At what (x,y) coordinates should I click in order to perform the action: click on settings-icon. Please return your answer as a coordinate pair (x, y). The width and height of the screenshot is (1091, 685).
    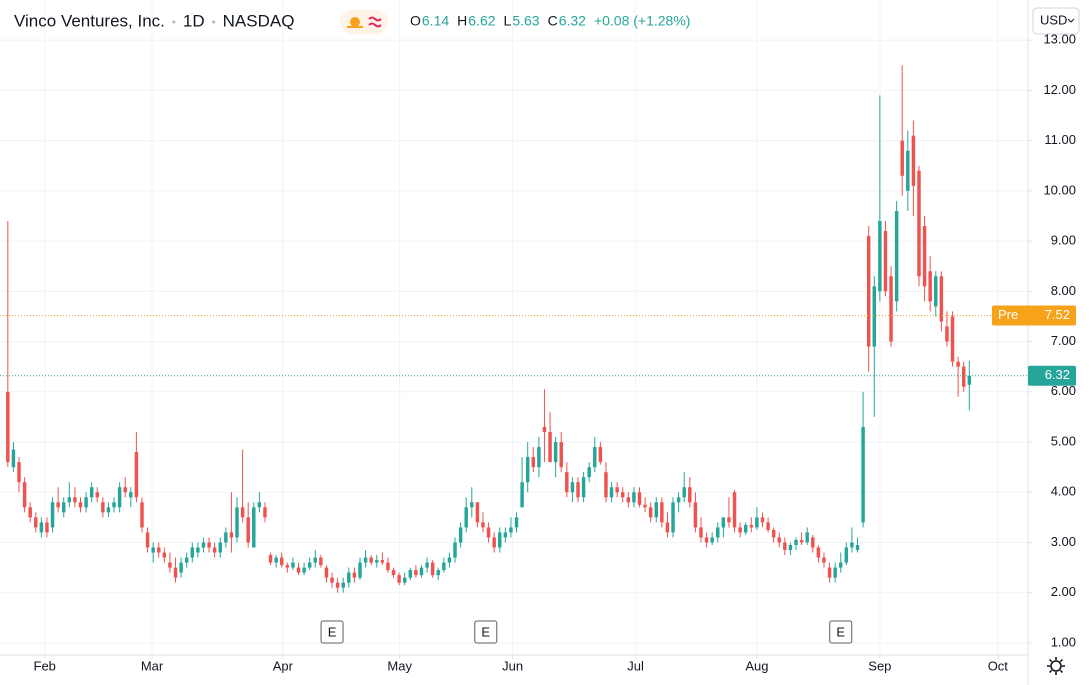
    Looking at the image, I should click on (1056, 666).